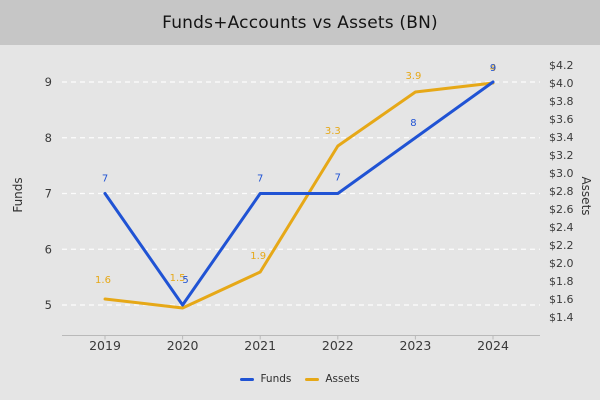  I want to click on right-axis-tick-label: $2.6, so click(561, 209).